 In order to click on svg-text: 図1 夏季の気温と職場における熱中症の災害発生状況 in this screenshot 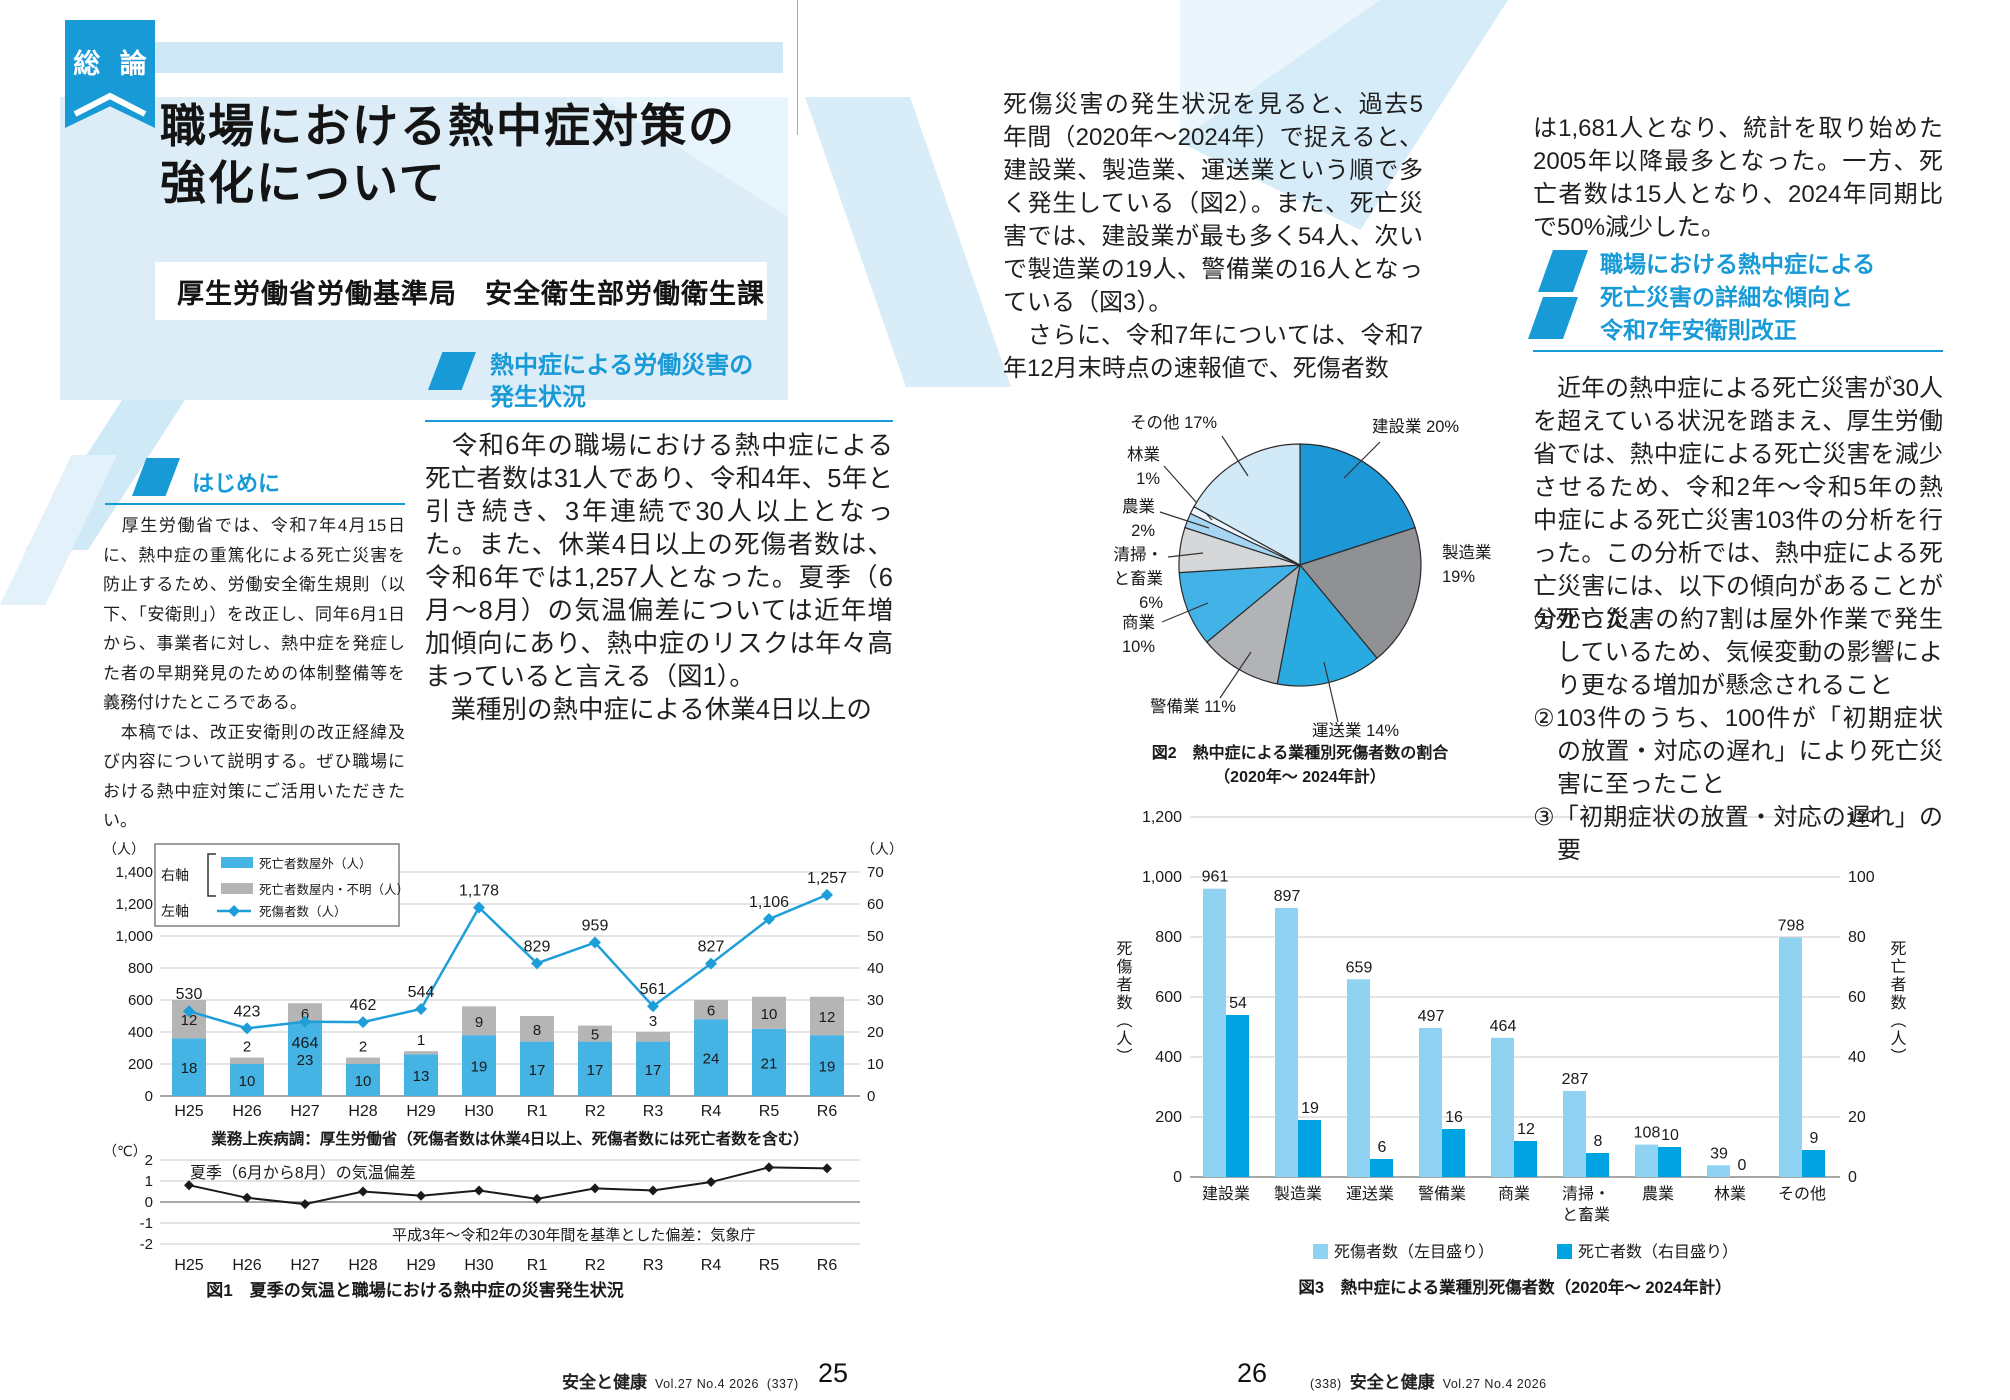, I will do `click(414, 1290)`.